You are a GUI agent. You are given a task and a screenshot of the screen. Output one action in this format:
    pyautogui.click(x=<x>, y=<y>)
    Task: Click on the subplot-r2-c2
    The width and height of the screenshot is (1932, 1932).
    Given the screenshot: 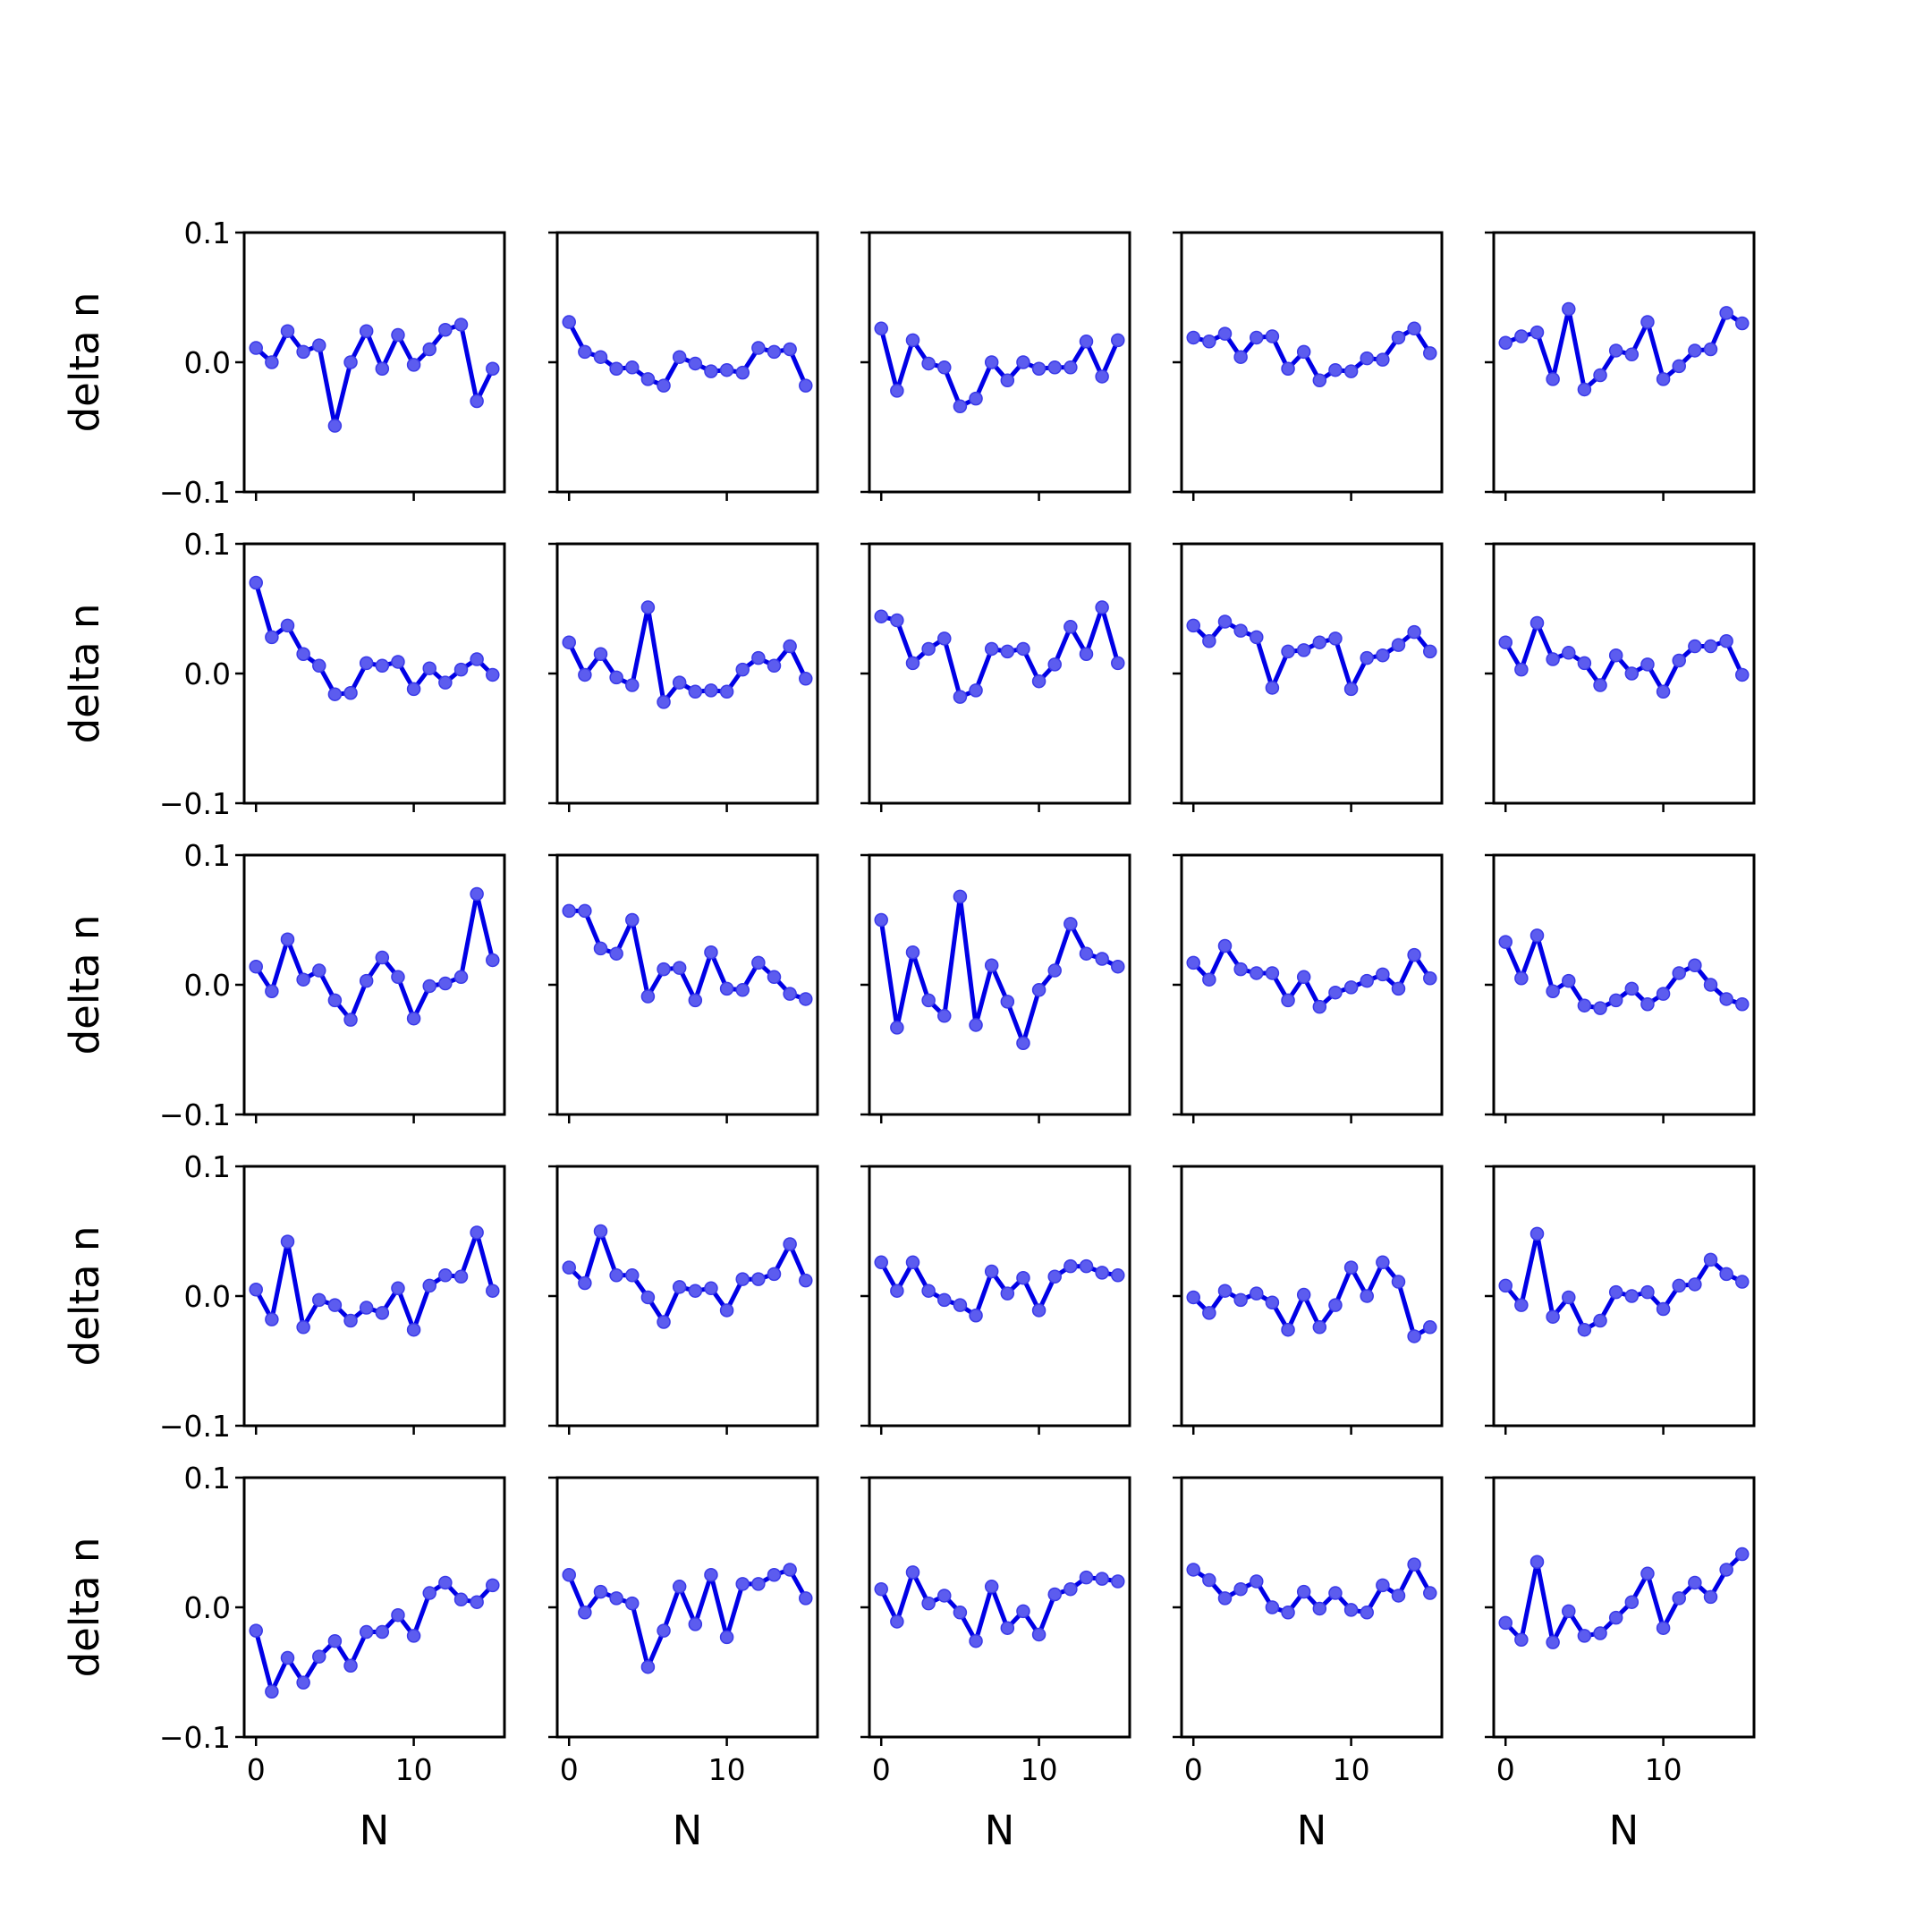 What is the action you would take?
    pyautogui.click(x=683, y=677)
    